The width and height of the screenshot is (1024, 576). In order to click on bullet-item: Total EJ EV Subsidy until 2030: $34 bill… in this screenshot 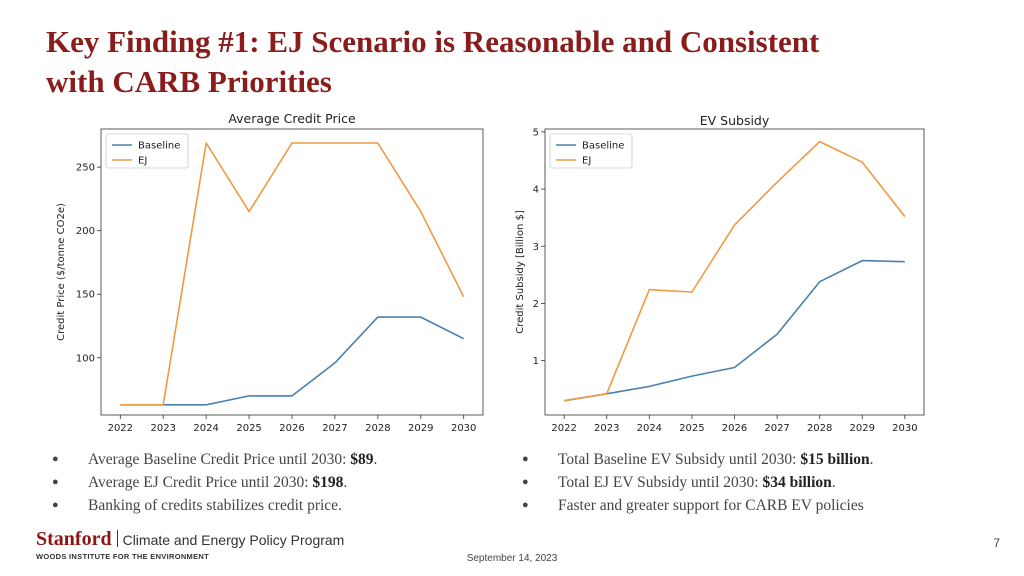, I will do `click(698, 482)`.